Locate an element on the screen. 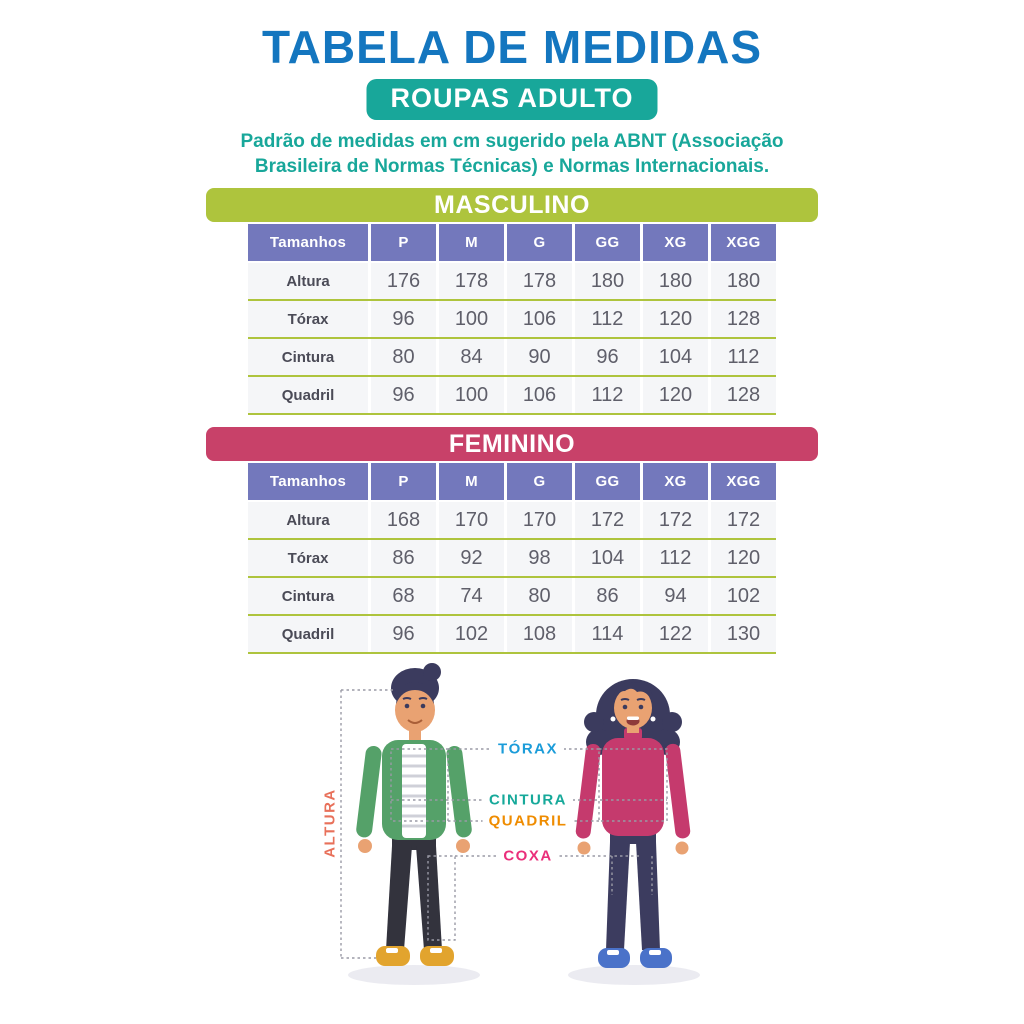  measurement-value: 68 is located at coordinates (403, 596).